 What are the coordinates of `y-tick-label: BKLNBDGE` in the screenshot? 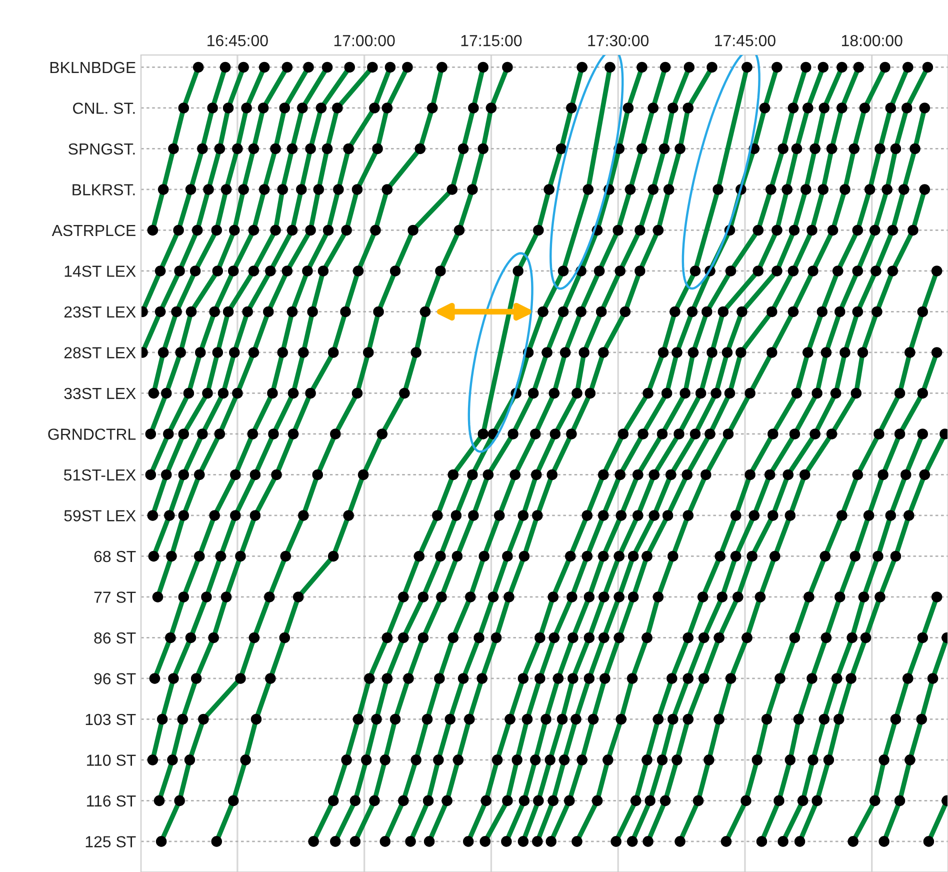 It's located at (93, 68).